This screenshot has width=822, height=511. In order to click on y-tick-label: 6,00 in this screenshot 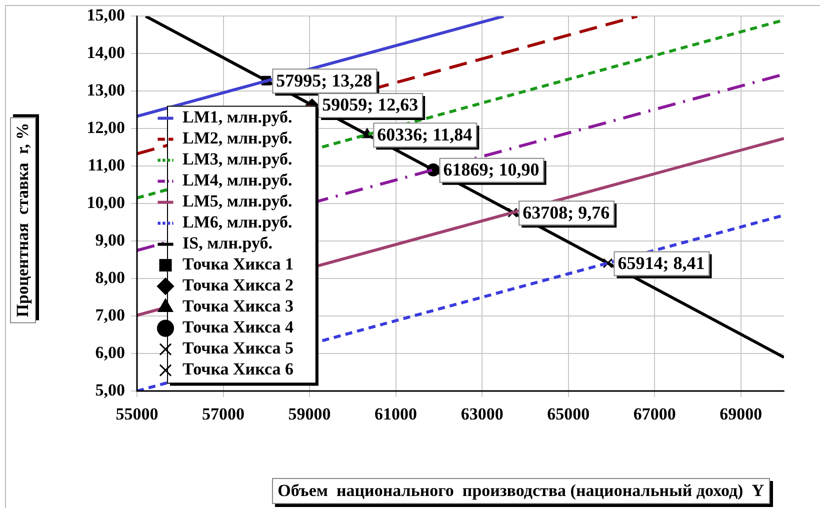, I will do `click(110, 352)`.